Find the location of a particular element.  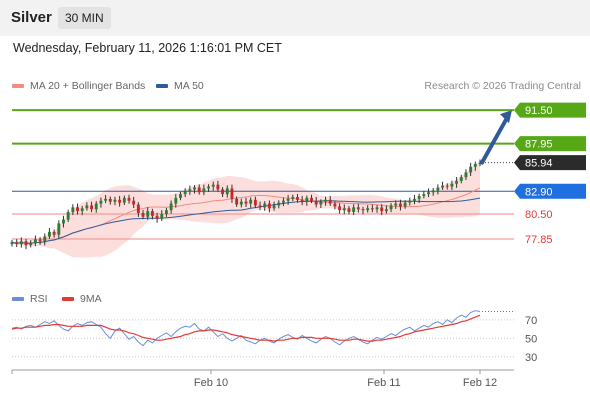

forecast-arrow-head is located at coordinates (506, 117).